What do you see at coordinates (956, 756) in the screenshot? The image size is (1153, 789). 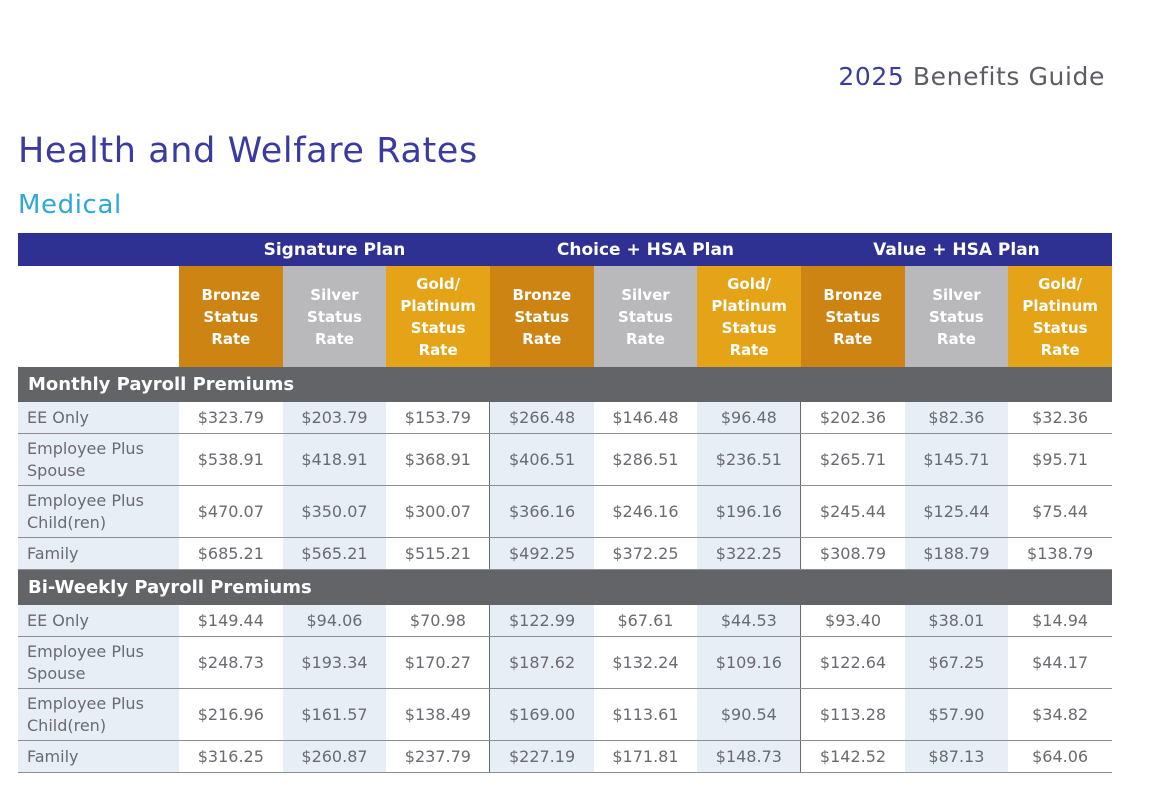 I see `rate-cell: $87.13` at bounding box center [956, 756].